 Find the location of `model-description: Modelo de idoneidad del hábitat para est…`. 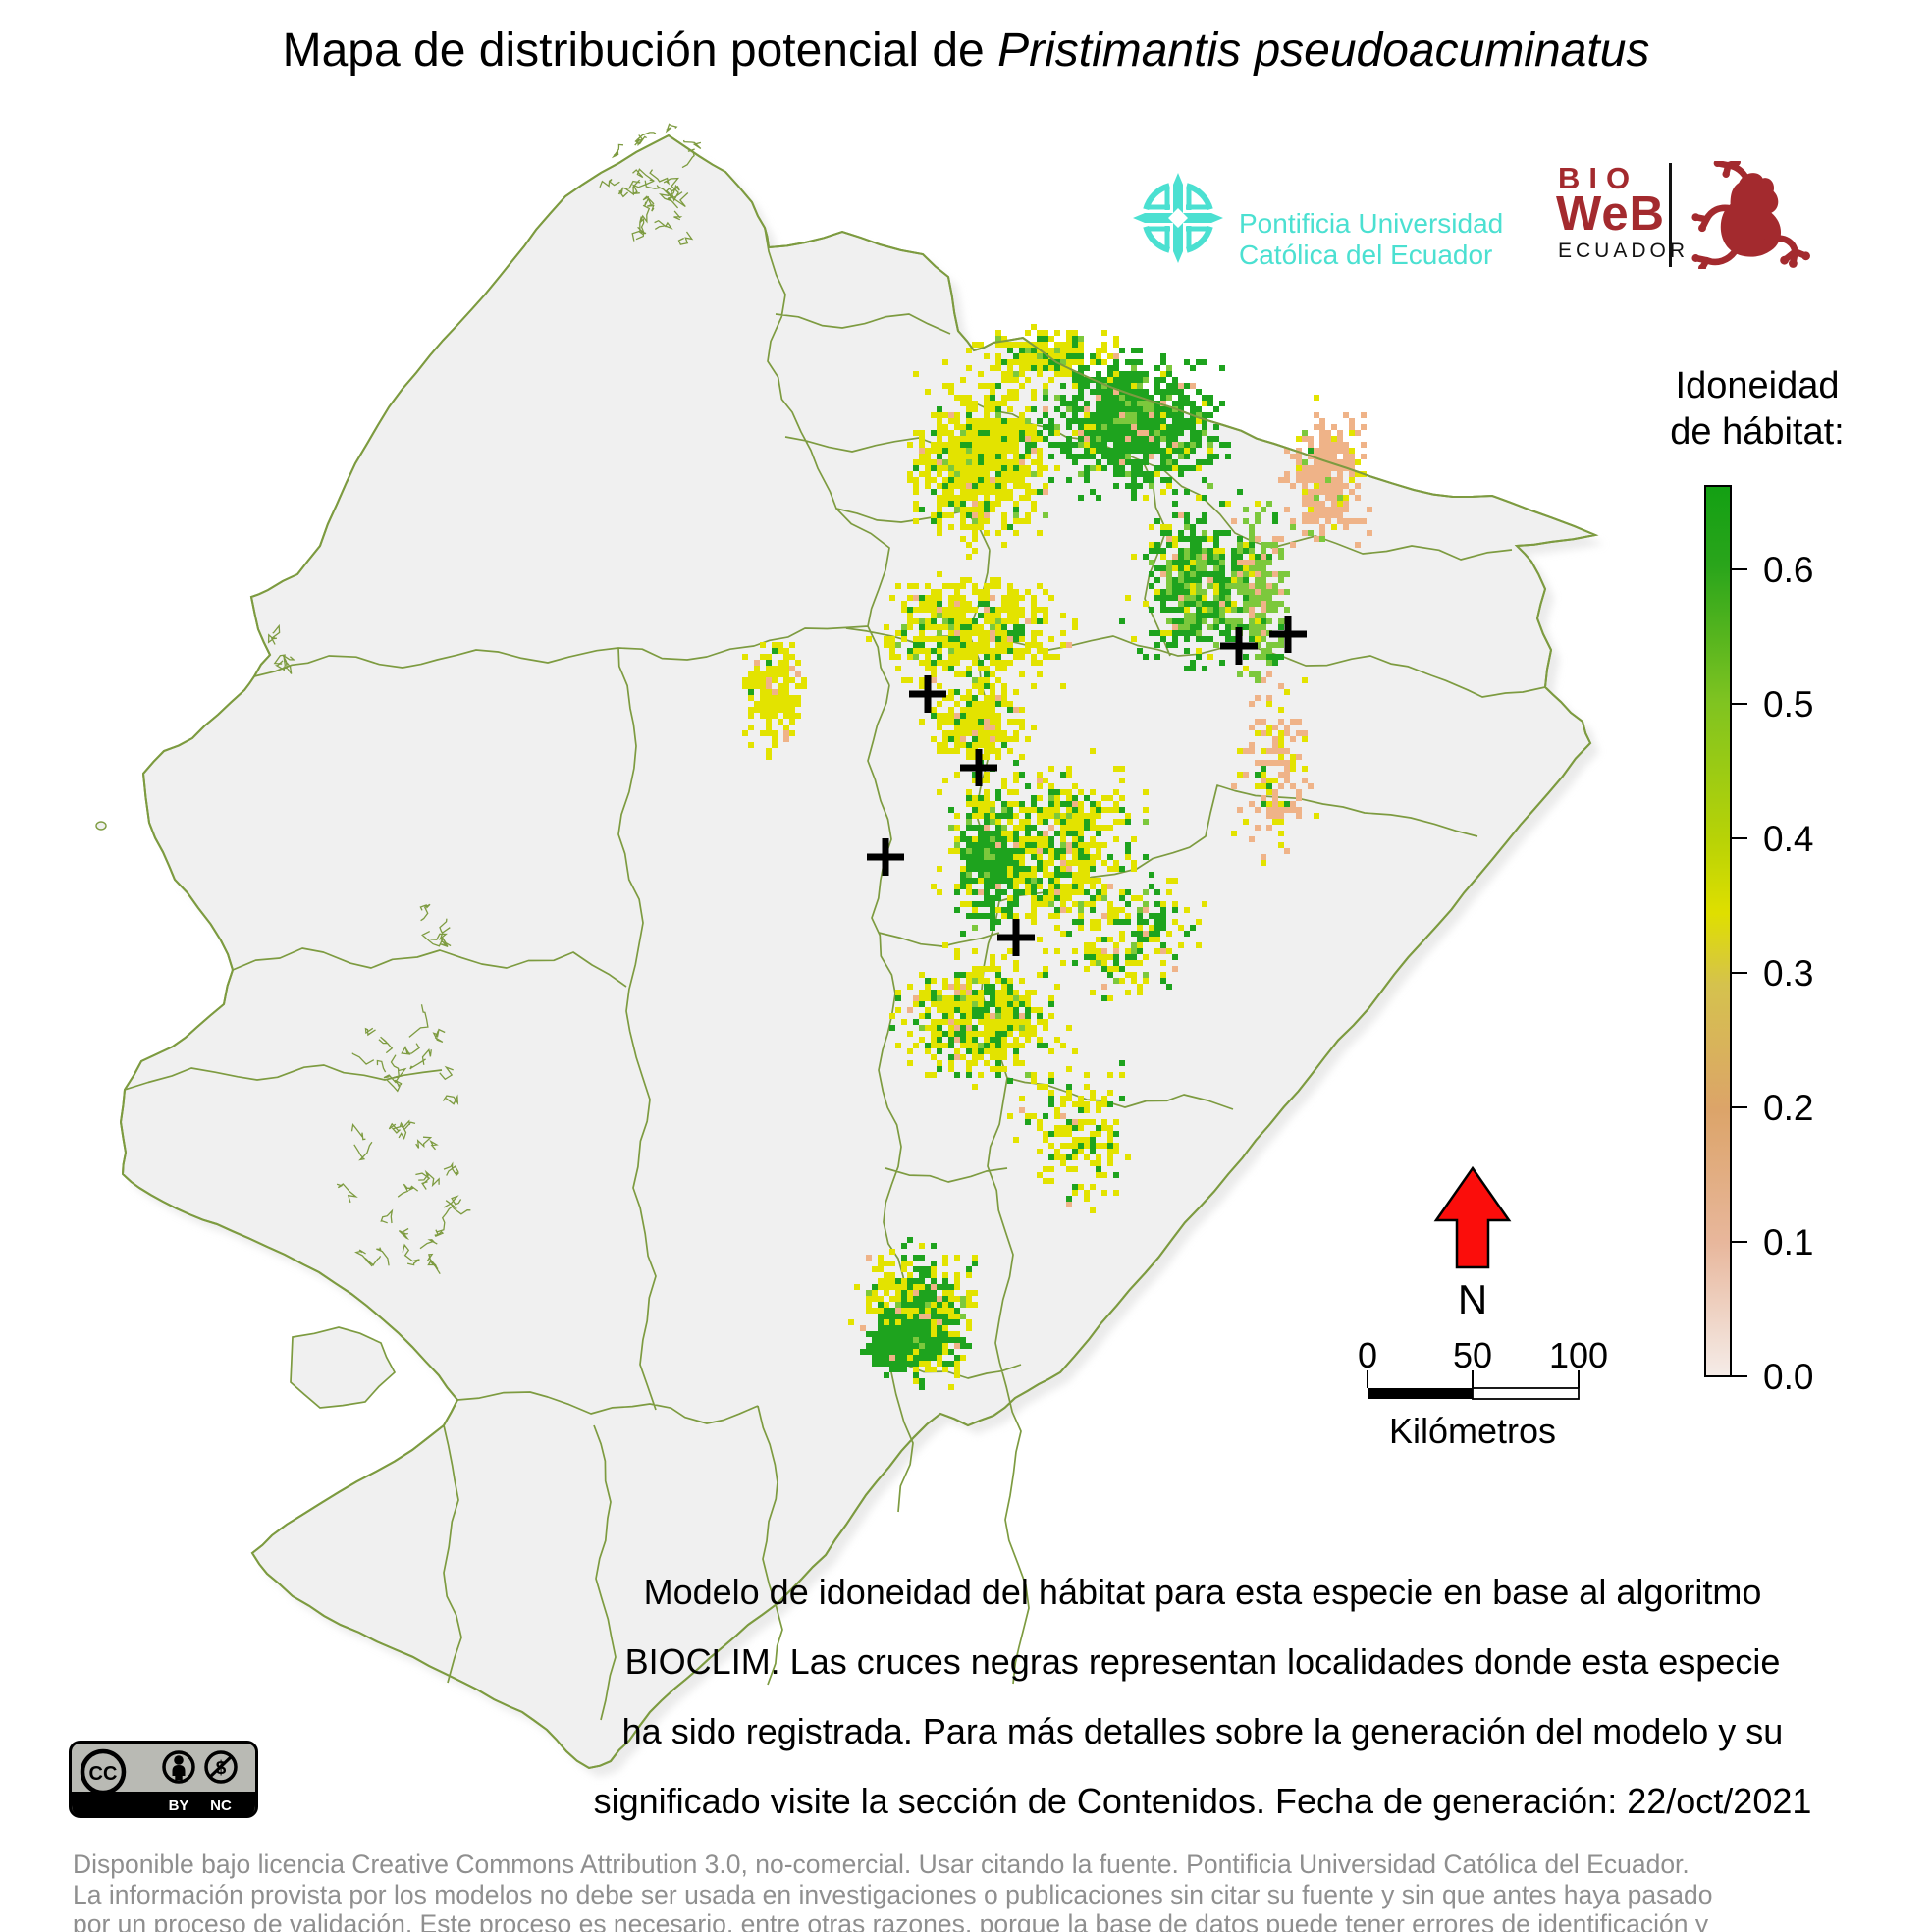

model-description: Modelo de idoneidad del hábitat para est… is located at coordinates (1202, 1696).